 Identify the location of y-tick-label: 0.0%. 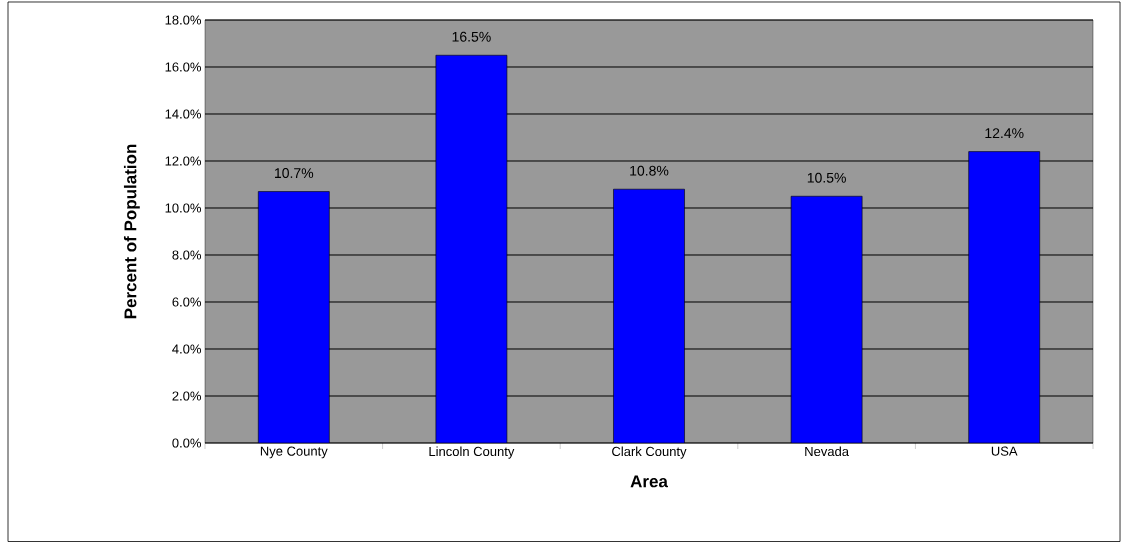
(187, 443).